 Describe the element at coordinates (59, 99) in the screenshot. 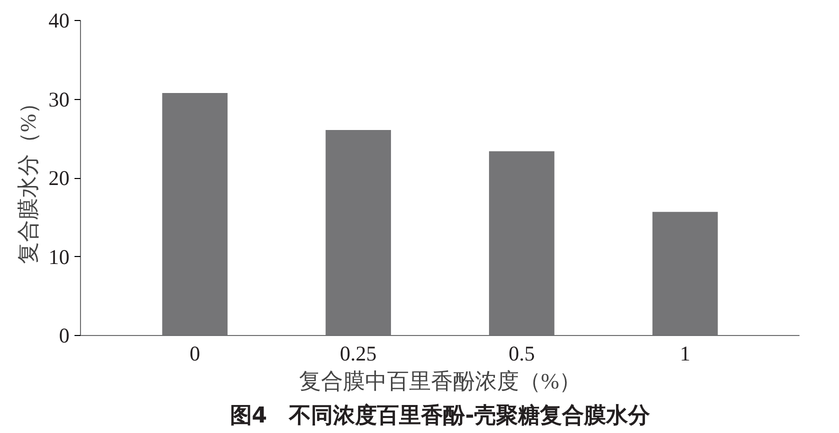

I see `y-tick-label: 30` at that location.